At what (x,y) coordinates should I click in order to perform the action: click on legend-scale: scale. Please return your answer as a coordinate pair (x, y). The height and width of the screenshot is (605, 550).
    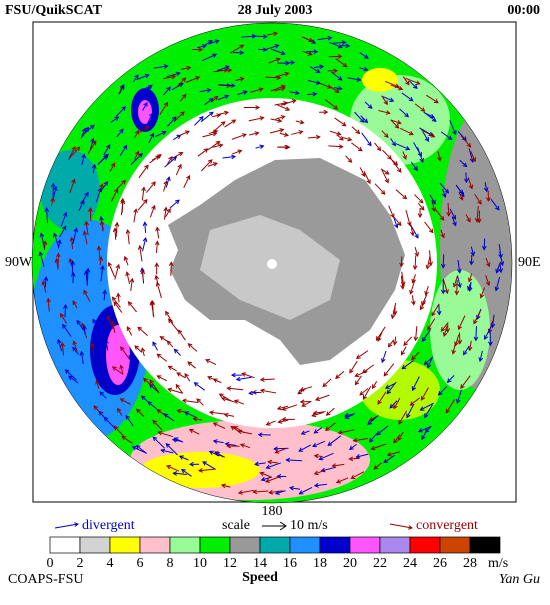
    Looking at the image, I should click on (236, 525).